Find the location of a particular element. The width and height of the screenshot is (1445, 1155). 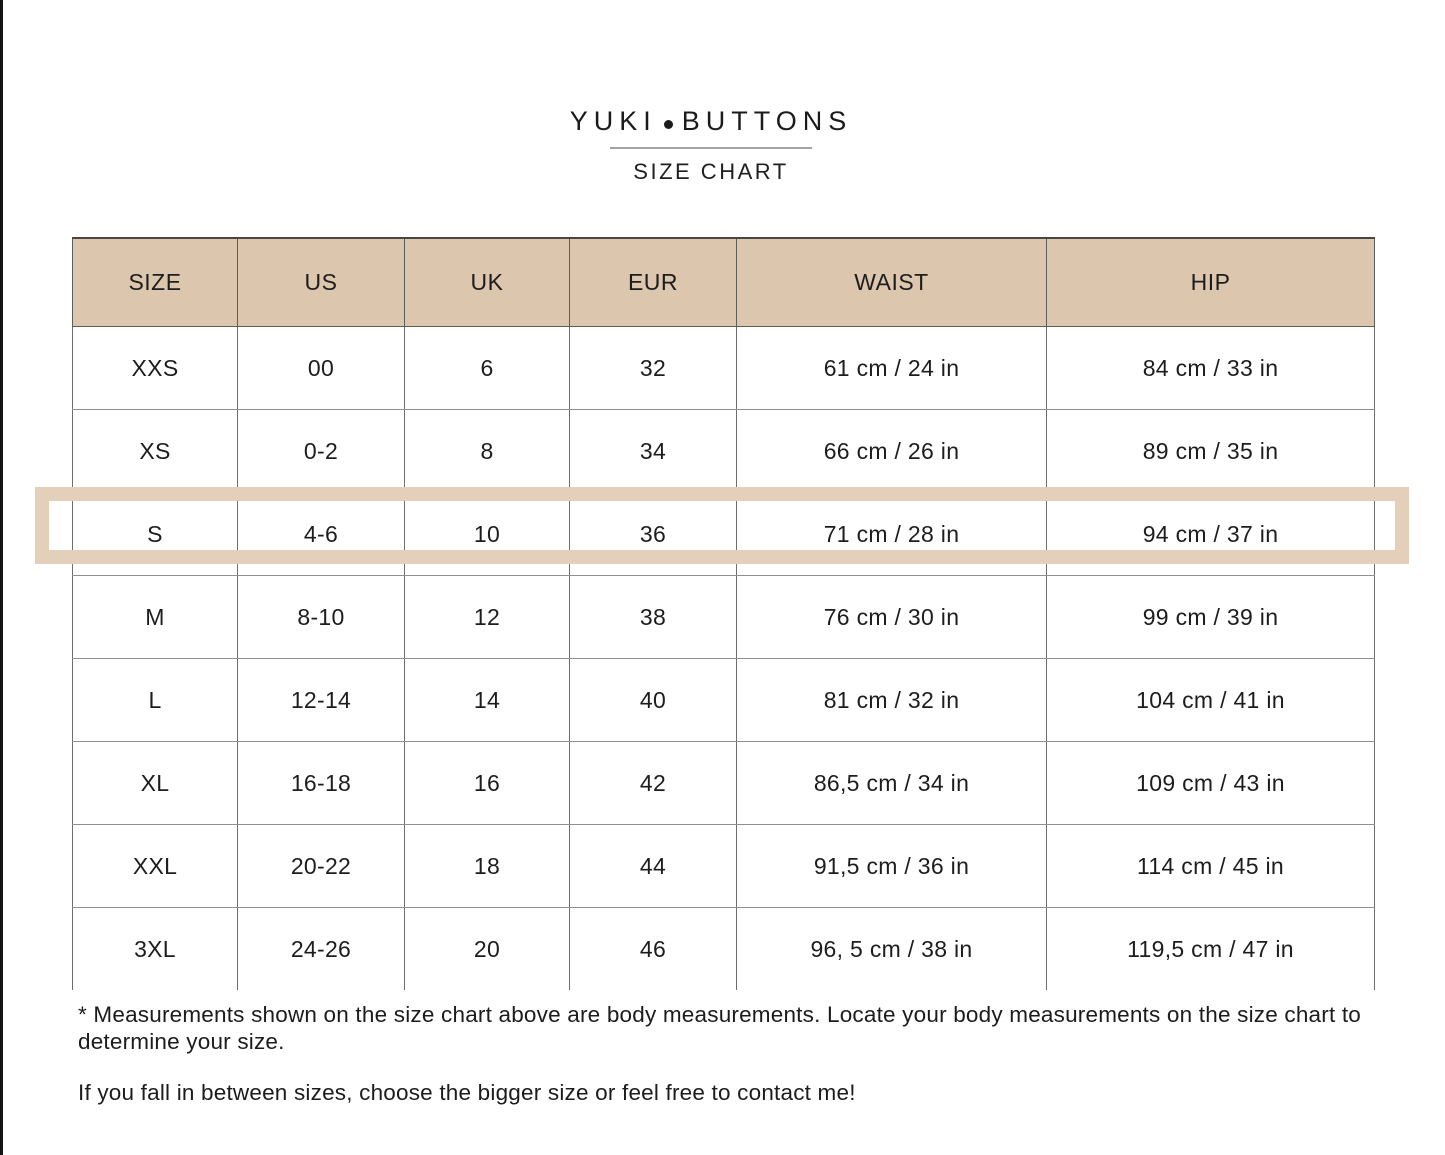

brand-block: YUKI BUTTONS SIZE CHART is located at coordinates (711, 145).